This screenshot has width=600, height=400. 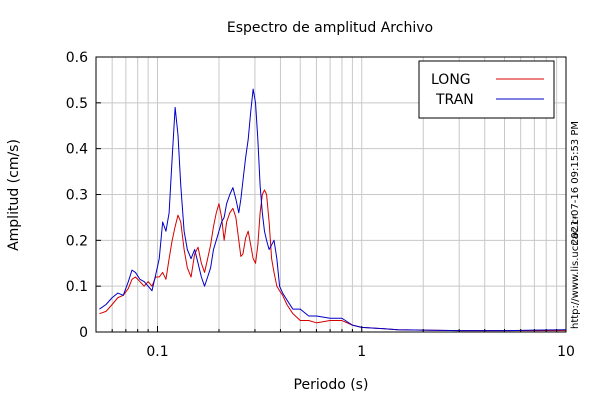 What do you see at coordinates (83, 333) in the screenshot?
I see `y-tick-label: 0` at bounding box center [83, 333].